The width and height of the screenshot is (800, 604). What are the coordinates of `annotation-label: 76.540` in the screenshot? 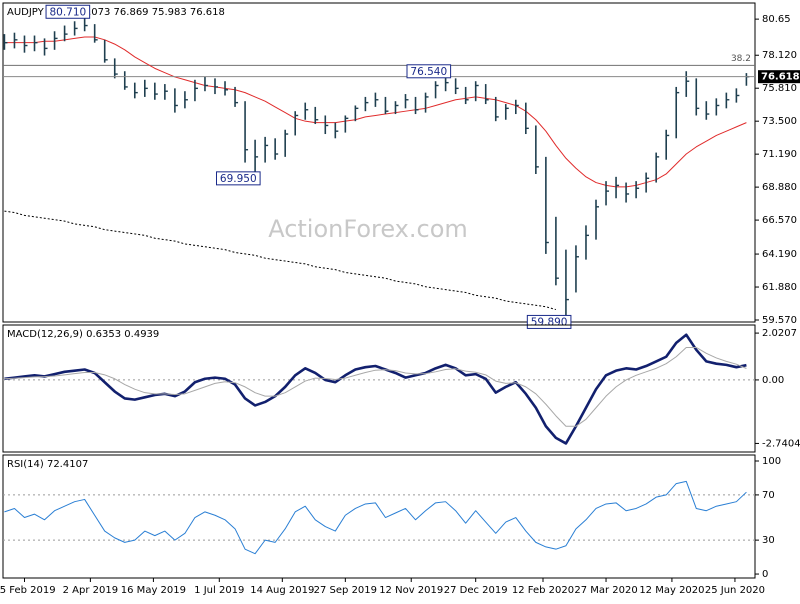 It's located at (428, 72).